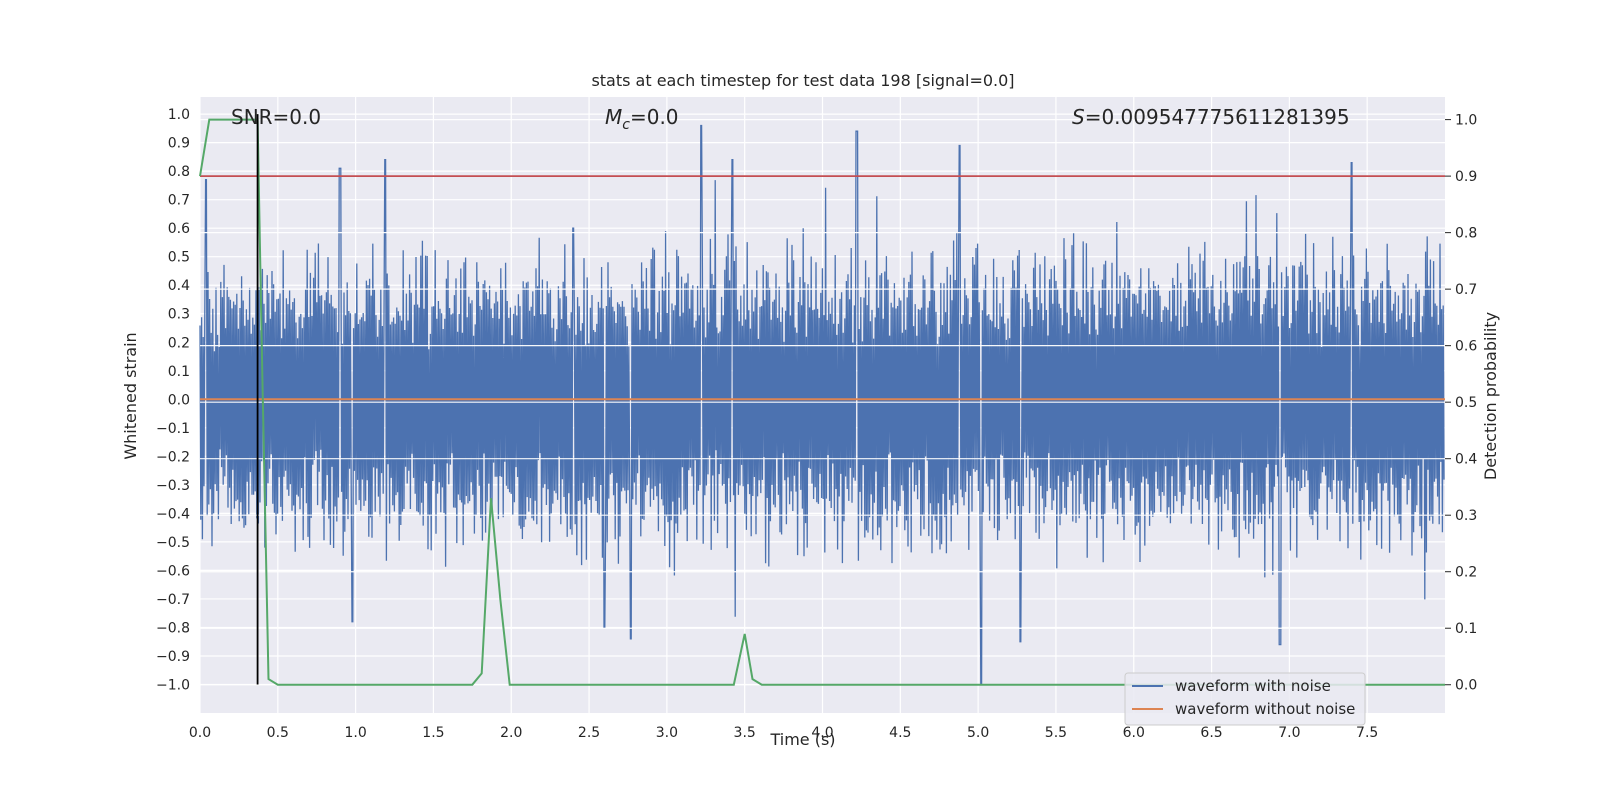 This screenshot has width=1600, height=800. Describe the element at coordinates (173, 571) in the screenshot. I see `y-tick-label: −0.6` at that location.